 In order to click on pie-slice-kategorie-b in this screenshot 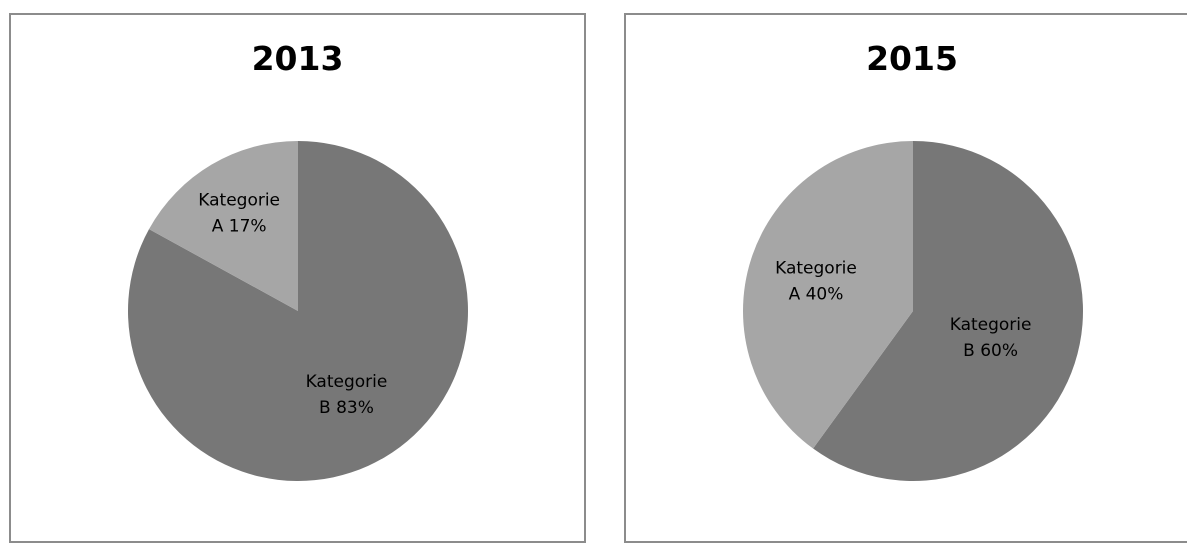, I will do `click(948, 311)`.